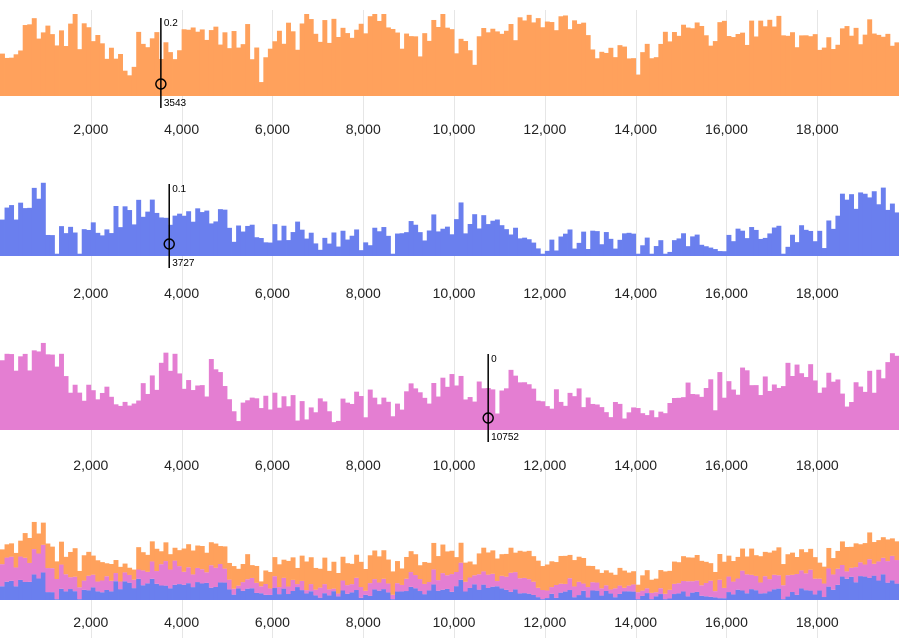 Image resolution: width=899 pixels, height=638 pixels. I want to click on bars-orange, so click(449, 55).